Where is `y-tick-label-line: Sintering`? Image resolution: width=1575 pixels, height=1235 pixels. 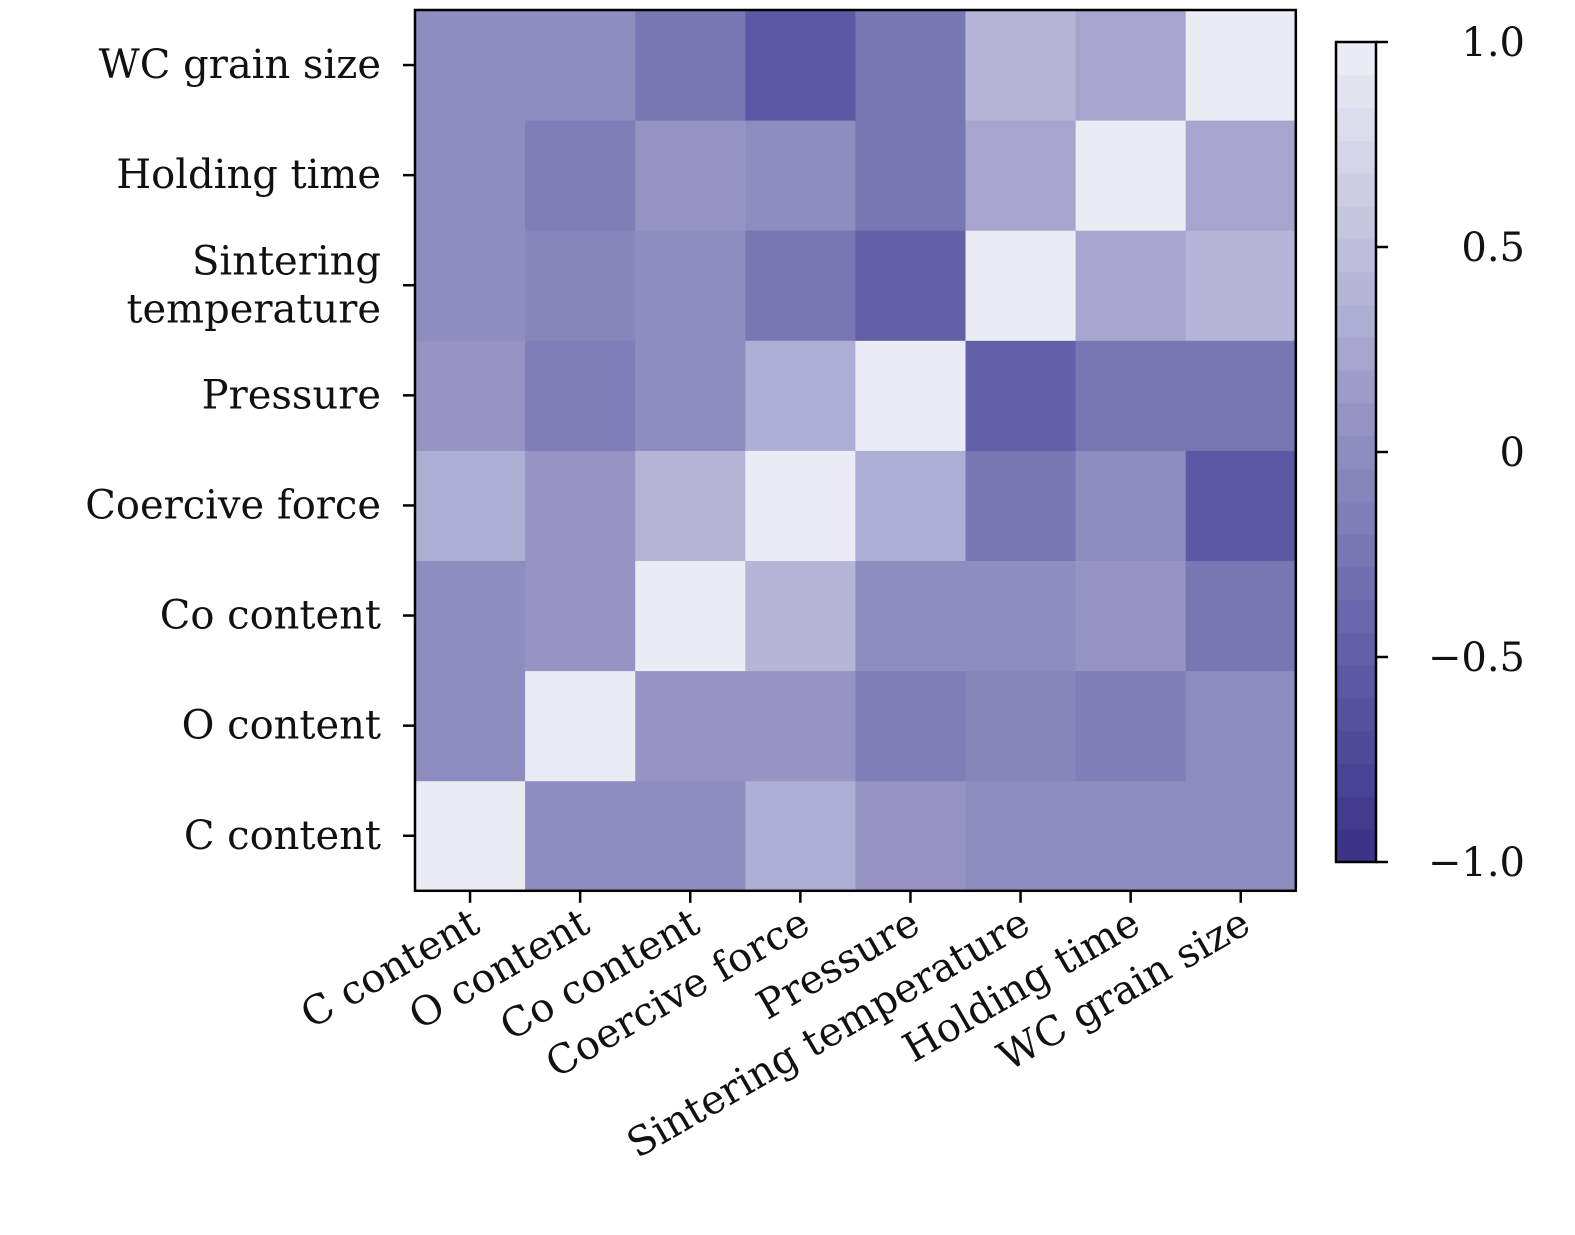
y-tick-label-line: Sintering is located at coordinates (286, 261).